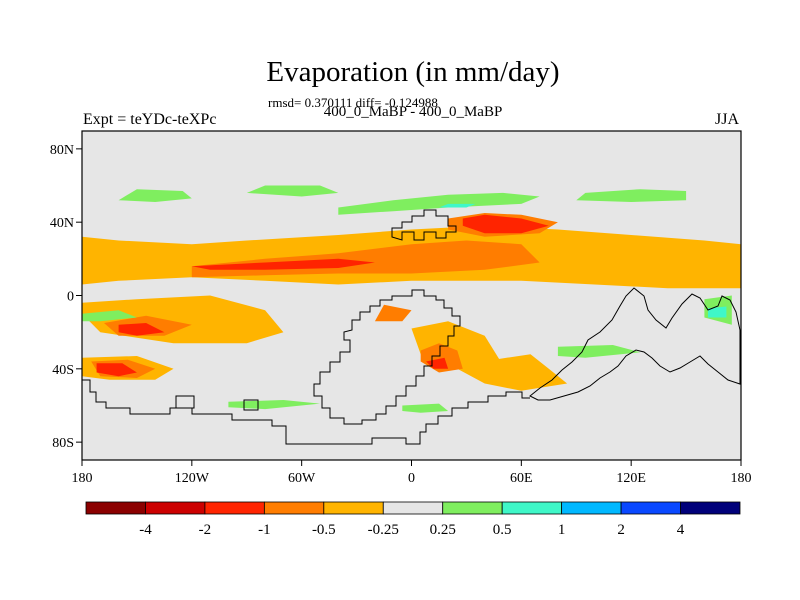 This screenshot has width=800, height=600. I want to click on experiment-label: Expt = teYDc-teXPc, so click(150, 119).